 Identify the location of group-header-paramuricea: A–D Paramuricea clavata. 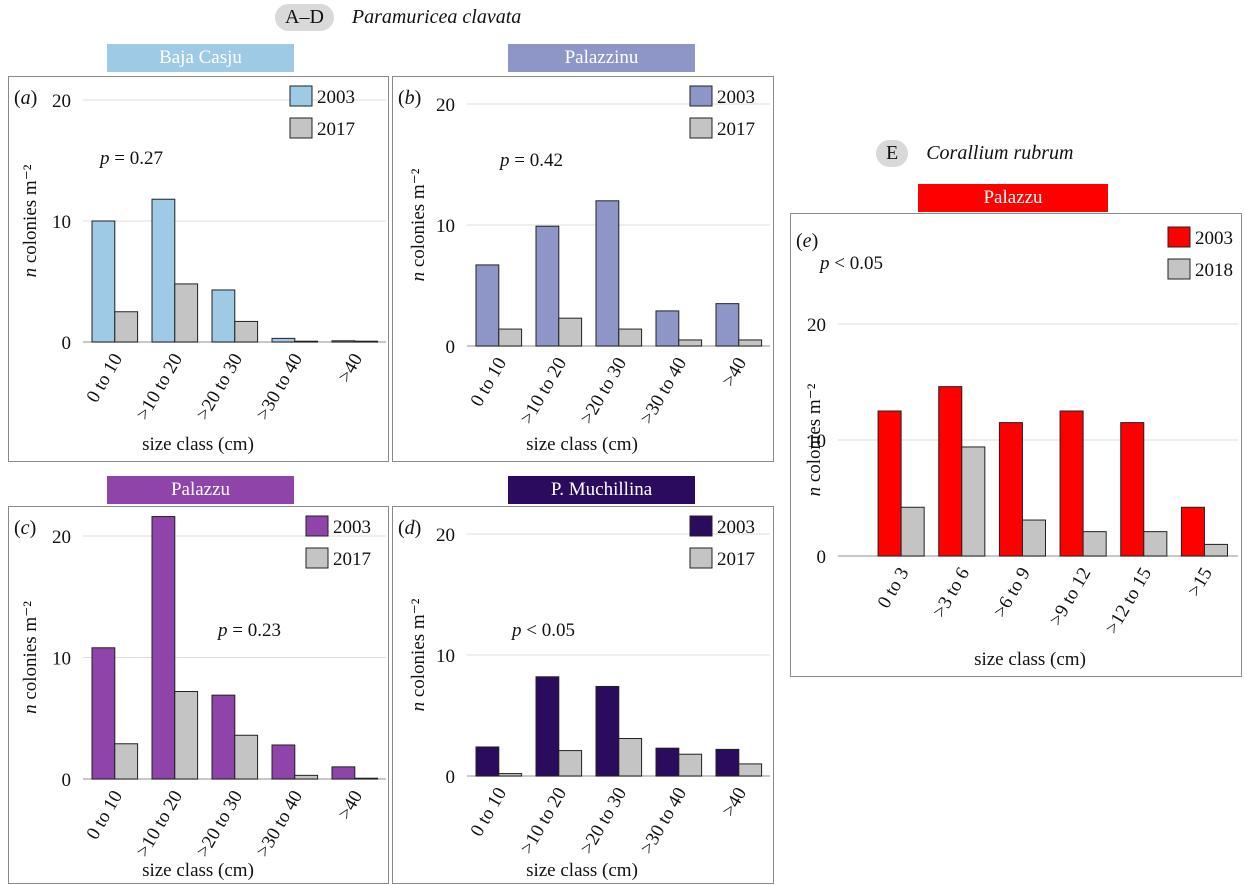
(398, 17).